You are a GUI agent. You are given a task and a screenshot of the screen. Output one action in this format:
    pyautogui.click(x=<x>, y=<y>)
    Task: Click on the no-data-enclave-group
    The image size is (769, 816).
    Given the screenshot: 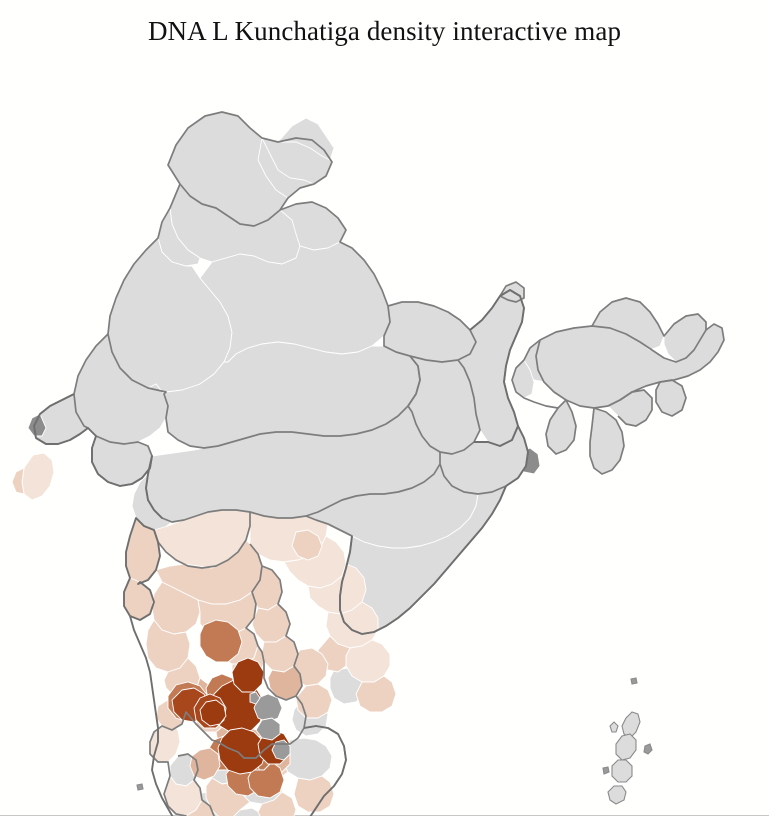 What is the action you would take?
    pyautogui.click(x=270, y=726)
    